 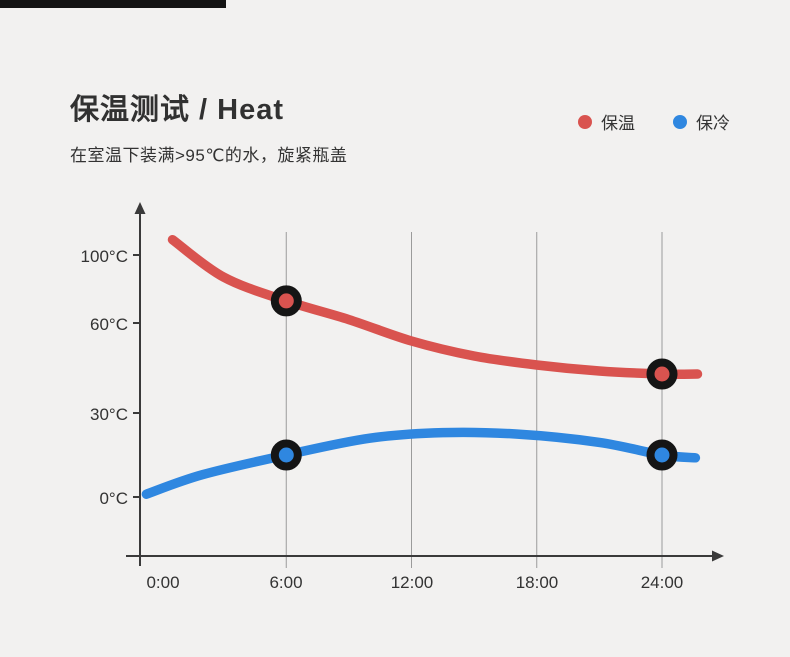 I want to click on y-tick-label: 100°C, so click(x=104, y=256).